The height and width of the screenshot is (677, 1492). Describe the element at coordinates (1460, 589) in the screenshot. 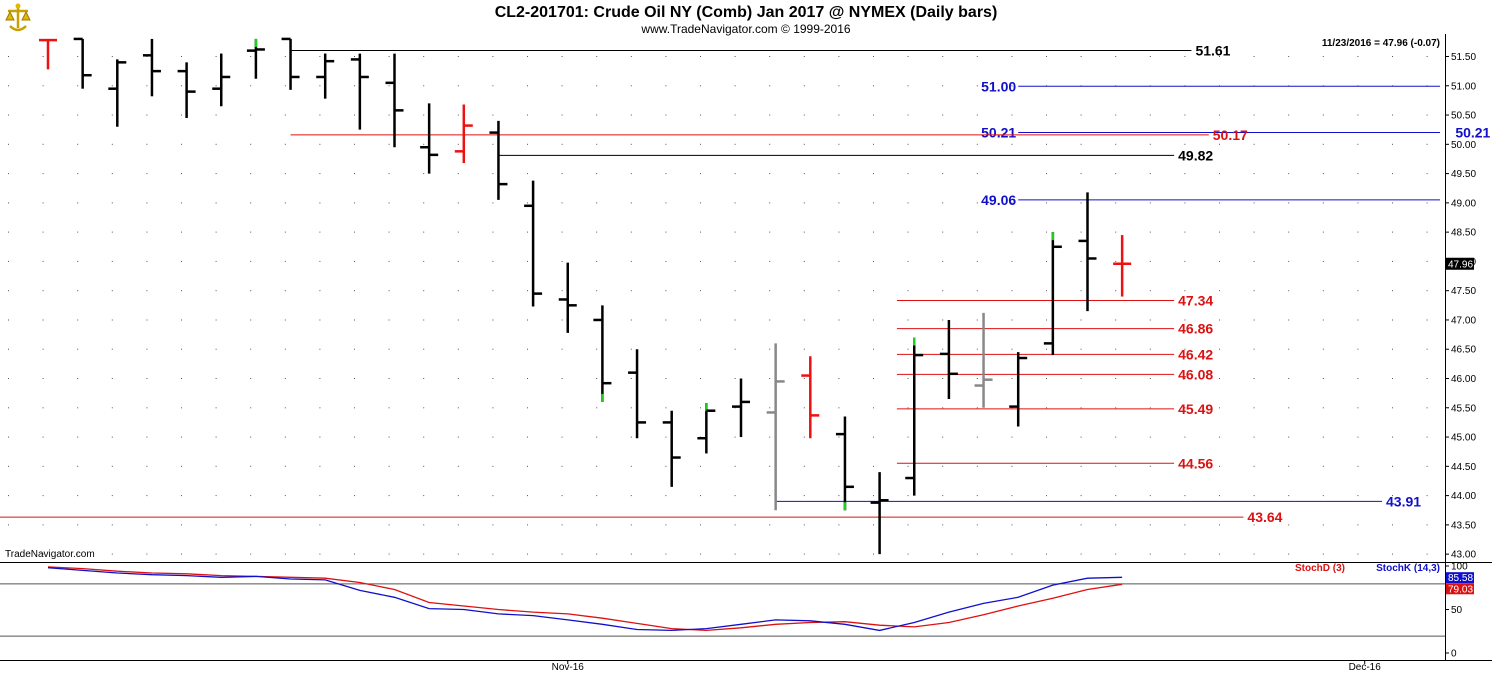

I see `stoch-d-badge-bg` at that location.